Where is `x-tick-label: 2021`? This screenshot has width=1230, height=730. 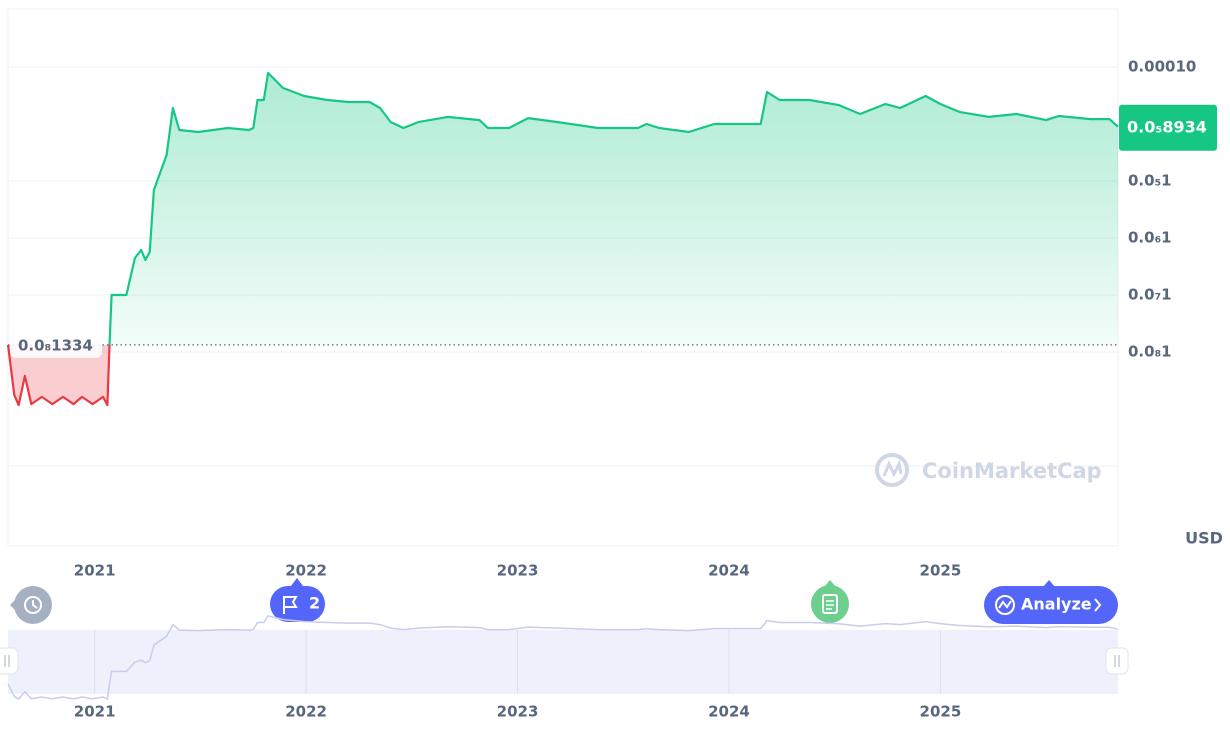
x-tick-label: 2021 is located at coordinates (95, 571).